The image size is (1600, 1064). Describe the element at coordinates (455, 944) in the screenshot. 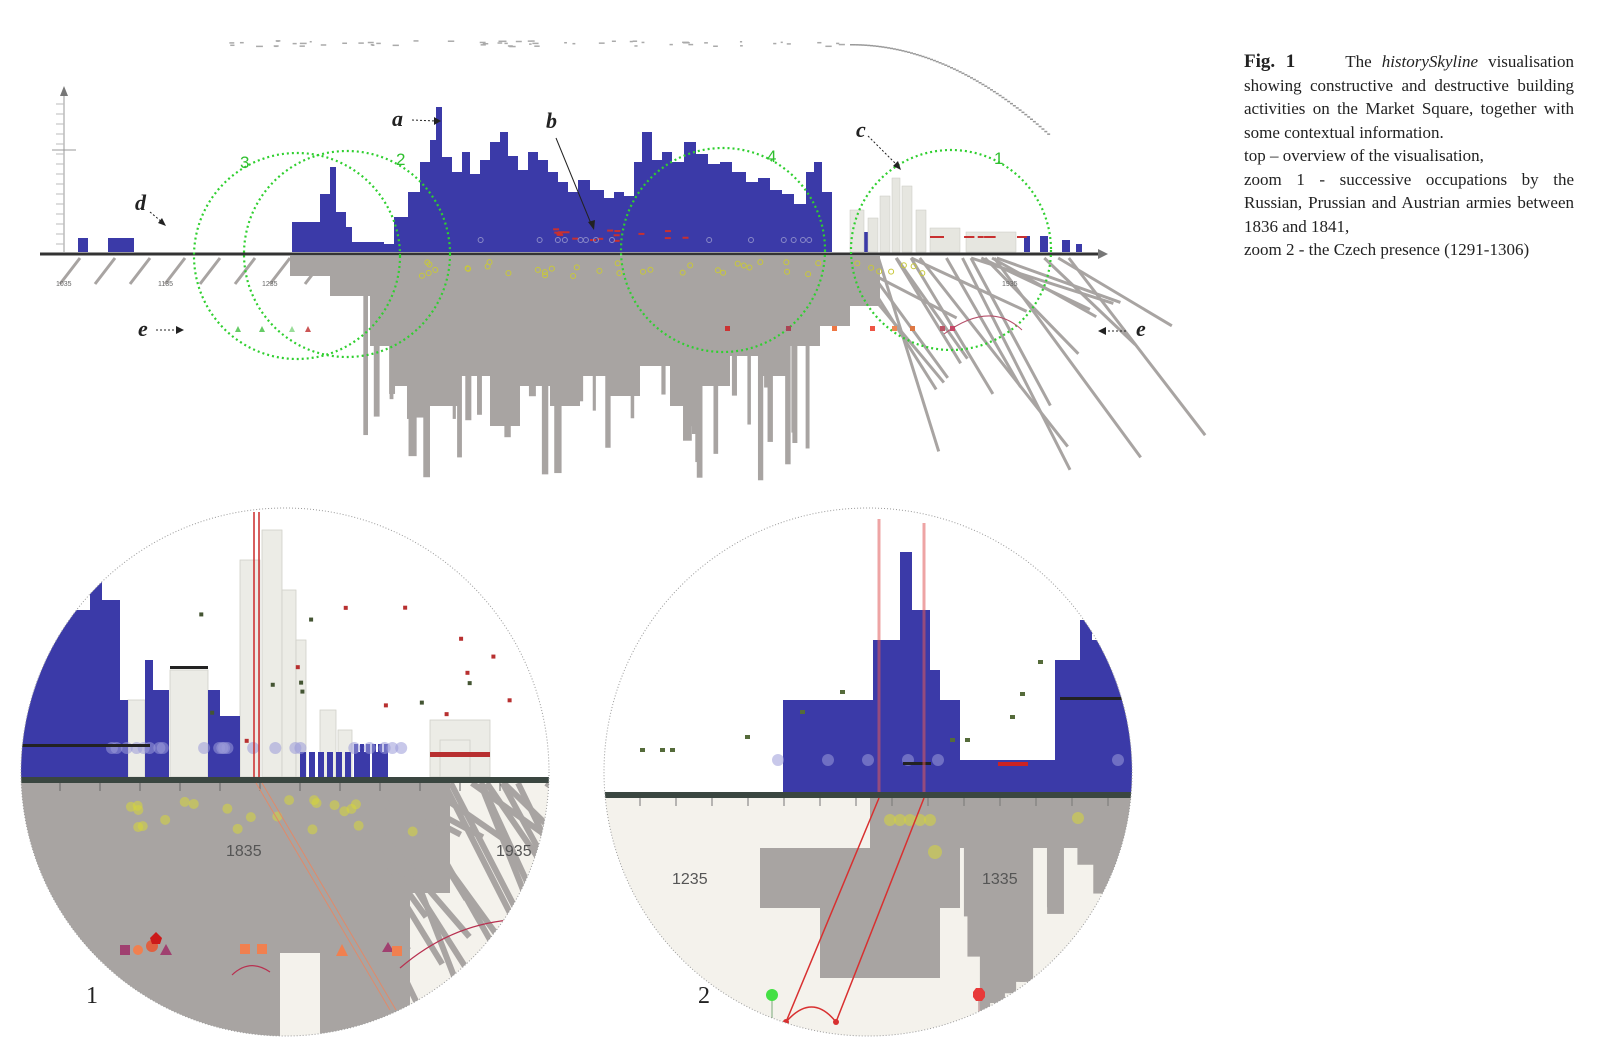

I see `zoom1-arc` at that location.